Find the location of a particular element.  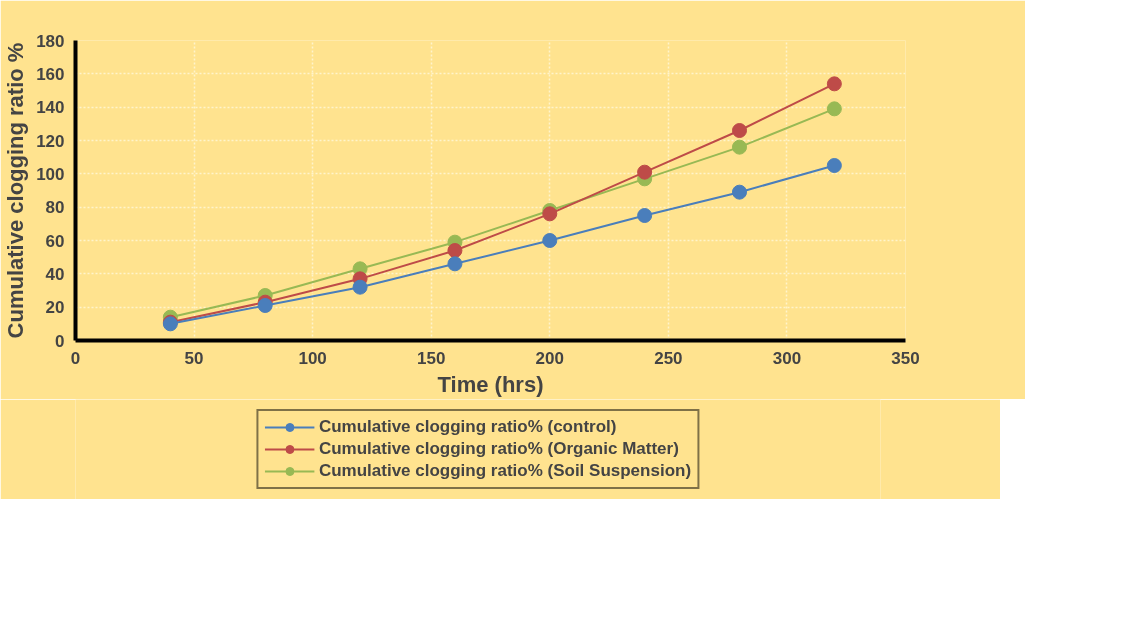

y-tick-label: 160 is located at coordinates (50, 74).